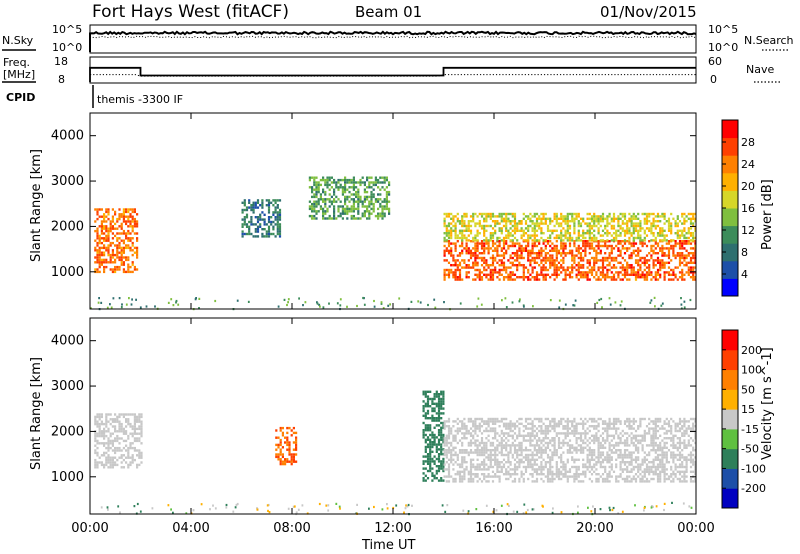 The height and width of the screenshot is (554, 800). What do you see at coordinates (730, 181) in the screenshot?
I see `colorbar-swatch` at bounding box center [730, 181].